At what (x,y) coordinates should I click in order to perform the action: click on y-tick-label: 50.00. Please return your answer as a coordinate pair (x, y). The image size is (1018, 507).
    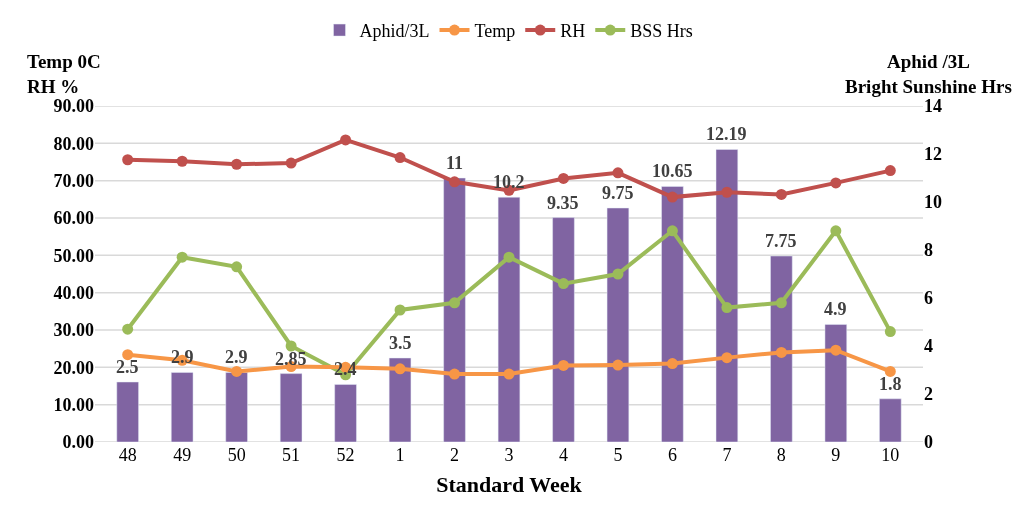
    Looking at the image, I should click on (73, 255).